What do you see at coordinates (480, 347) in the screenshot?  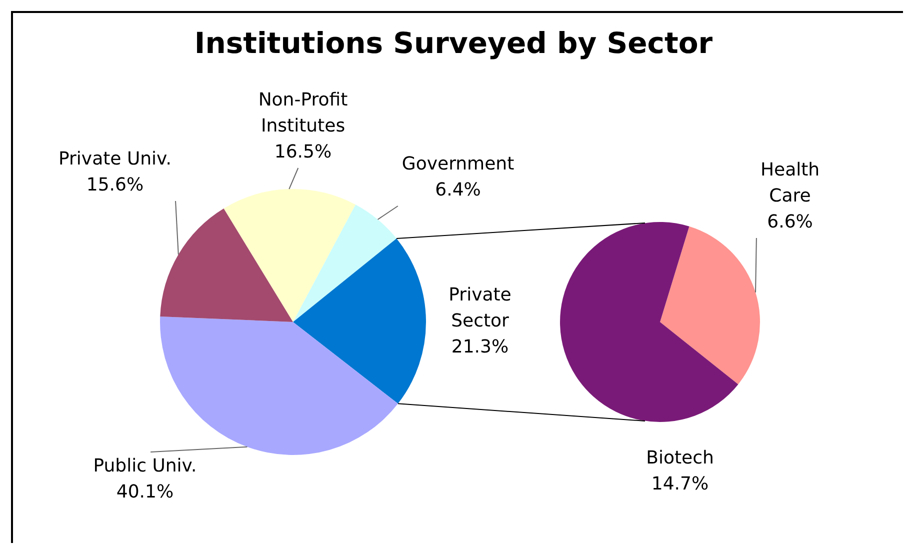 I see `data-label: 21.3%` at bounding box center [480, 347].